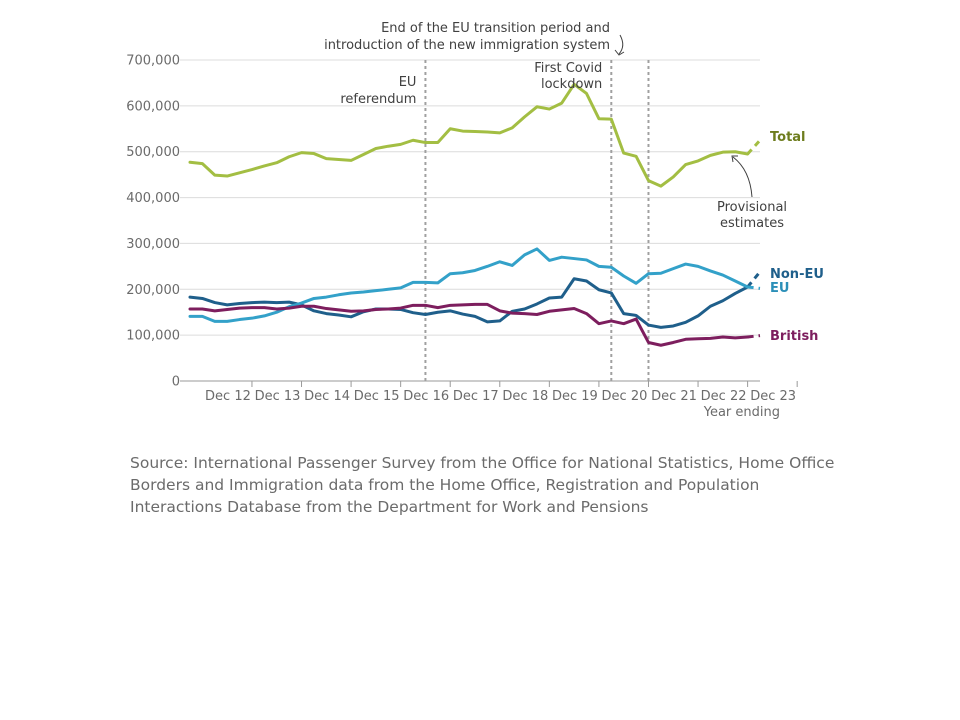 The height and width of the screenshot is (720, 960). I want to click on x-tick-label: Dec 18, so click(525, 396).